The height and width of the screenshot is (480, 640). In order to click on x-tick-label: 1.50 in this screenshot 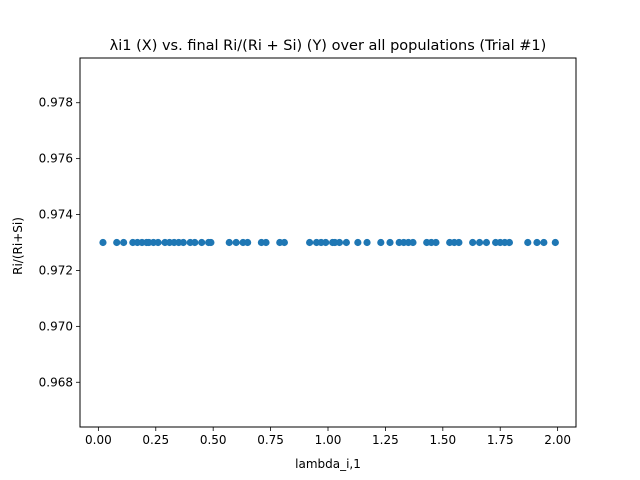, I will do `click(442, 440)`.